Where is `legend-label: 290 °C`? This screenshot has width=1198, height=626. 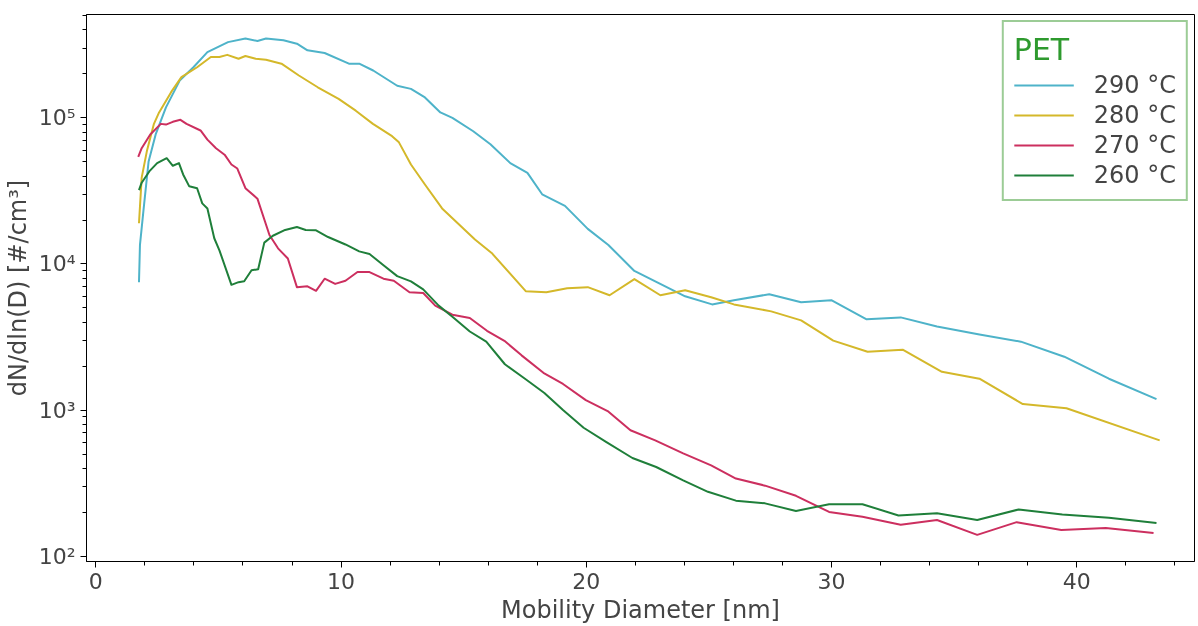 legend-label: 290 °C is located at coordinates (1134, 85).